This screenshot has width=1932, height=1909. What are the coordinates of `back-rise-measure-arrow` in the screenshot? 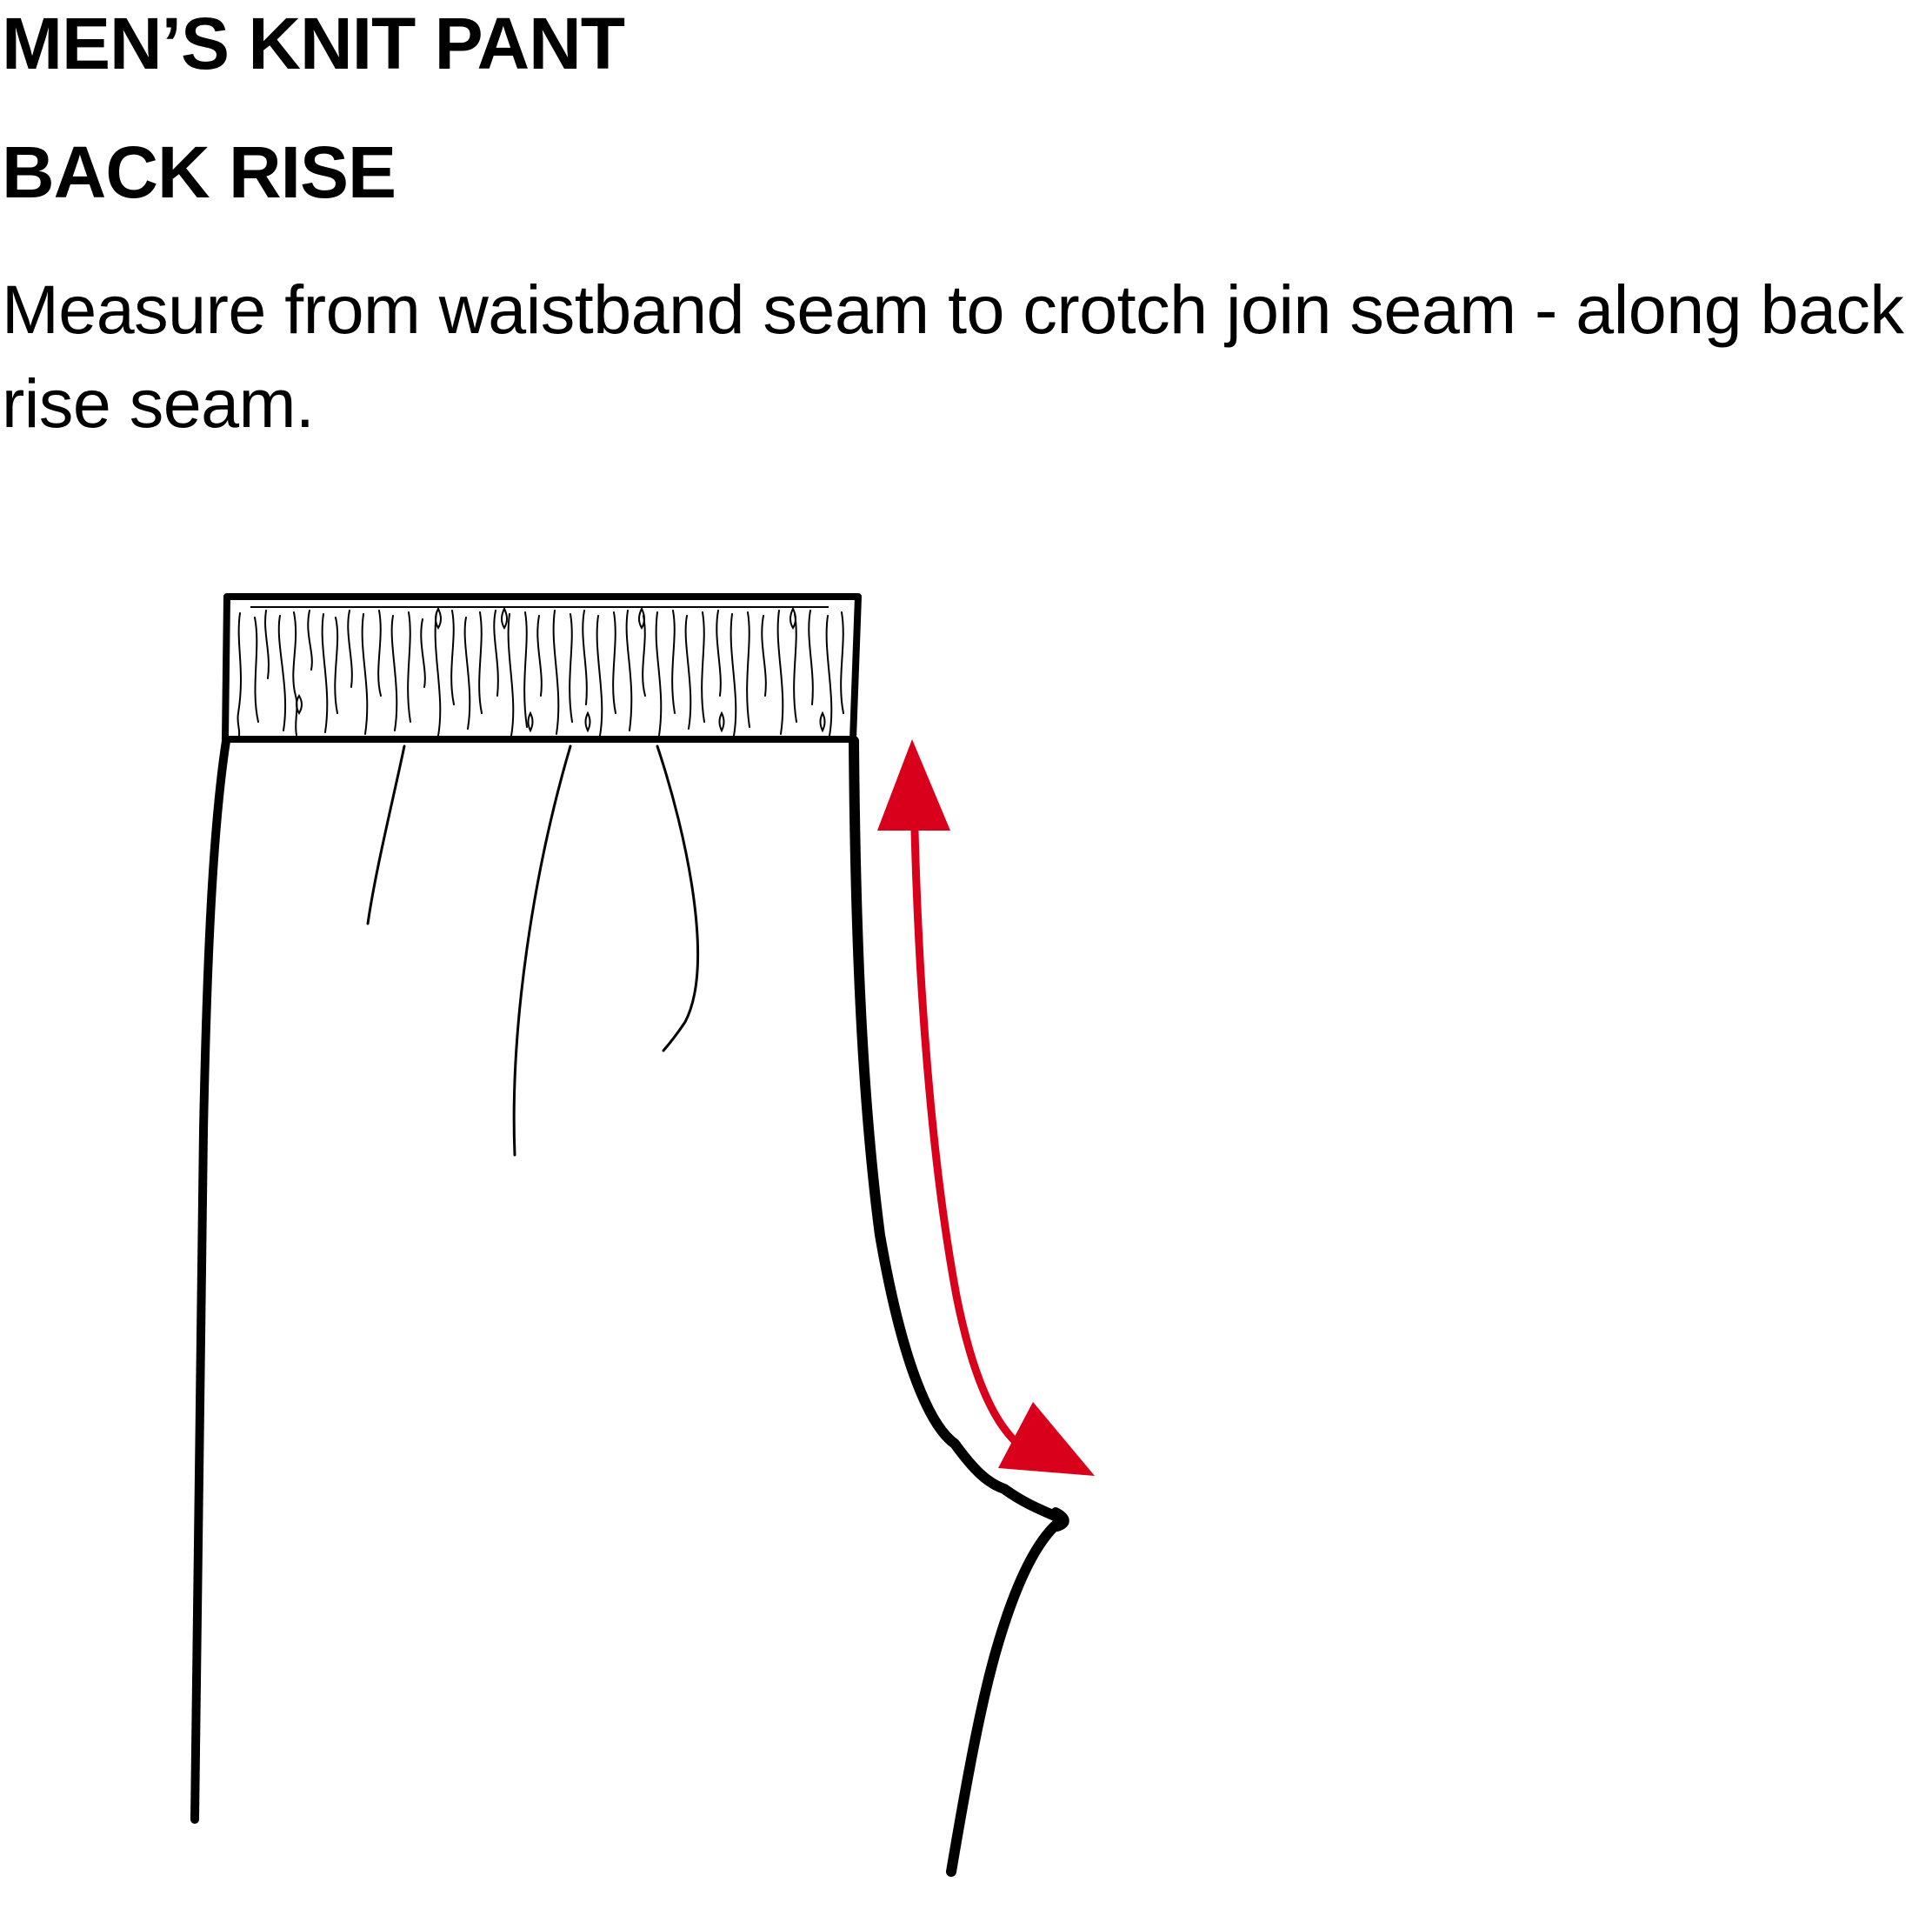 It's located at (986, 1107).